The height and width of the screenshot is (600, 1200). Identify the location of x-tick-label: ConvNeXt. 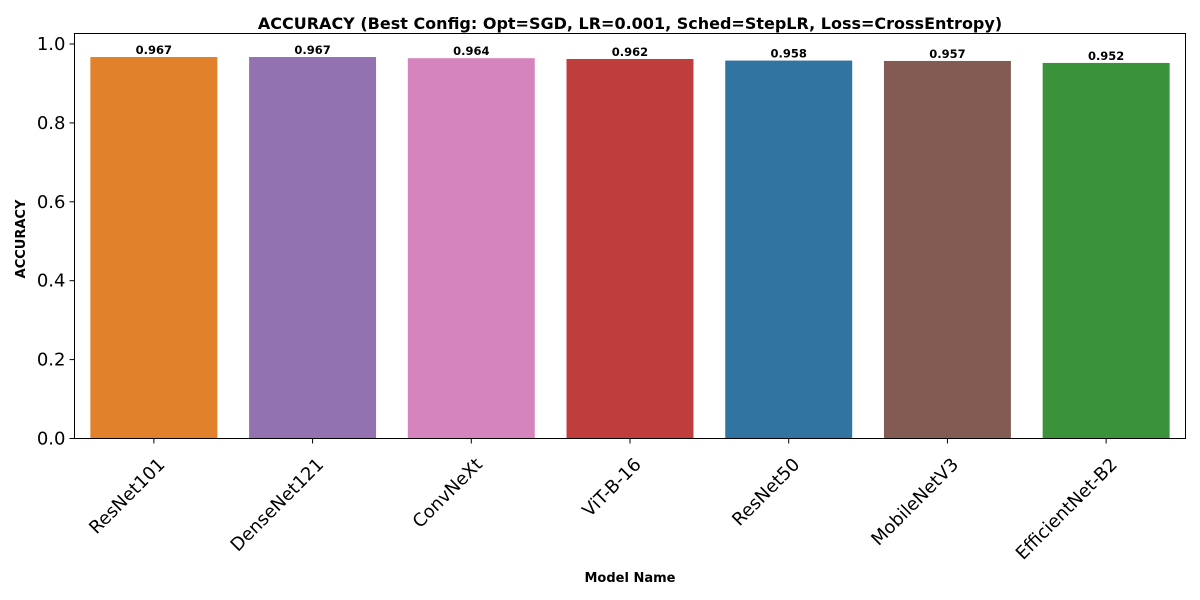
(448, 493).